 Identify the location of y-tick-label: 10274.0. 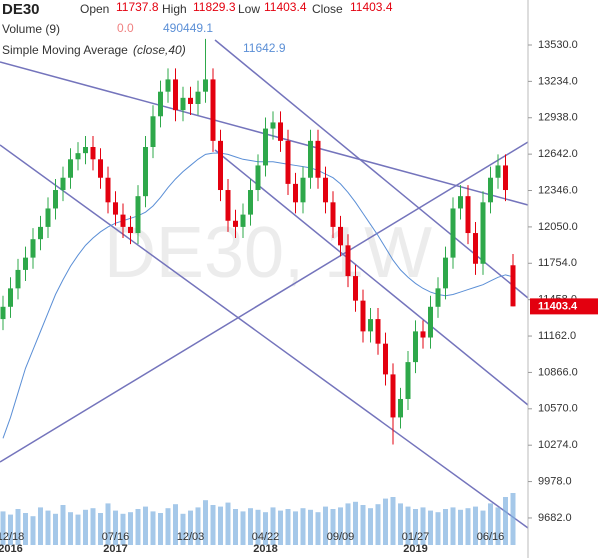
(558, 445).